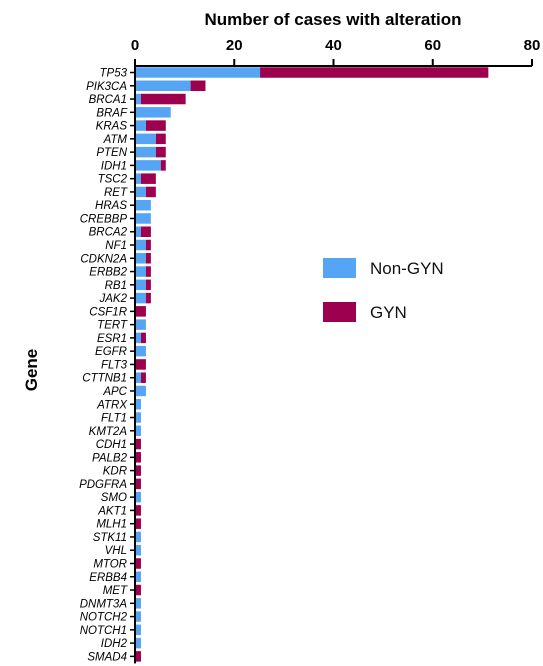 The width and height of the screenshot is (543, 666). What do you see at coordinates (114, 419) in the screenshot?
I see `gene-label: FLT1` at bounding box center [114, 419].